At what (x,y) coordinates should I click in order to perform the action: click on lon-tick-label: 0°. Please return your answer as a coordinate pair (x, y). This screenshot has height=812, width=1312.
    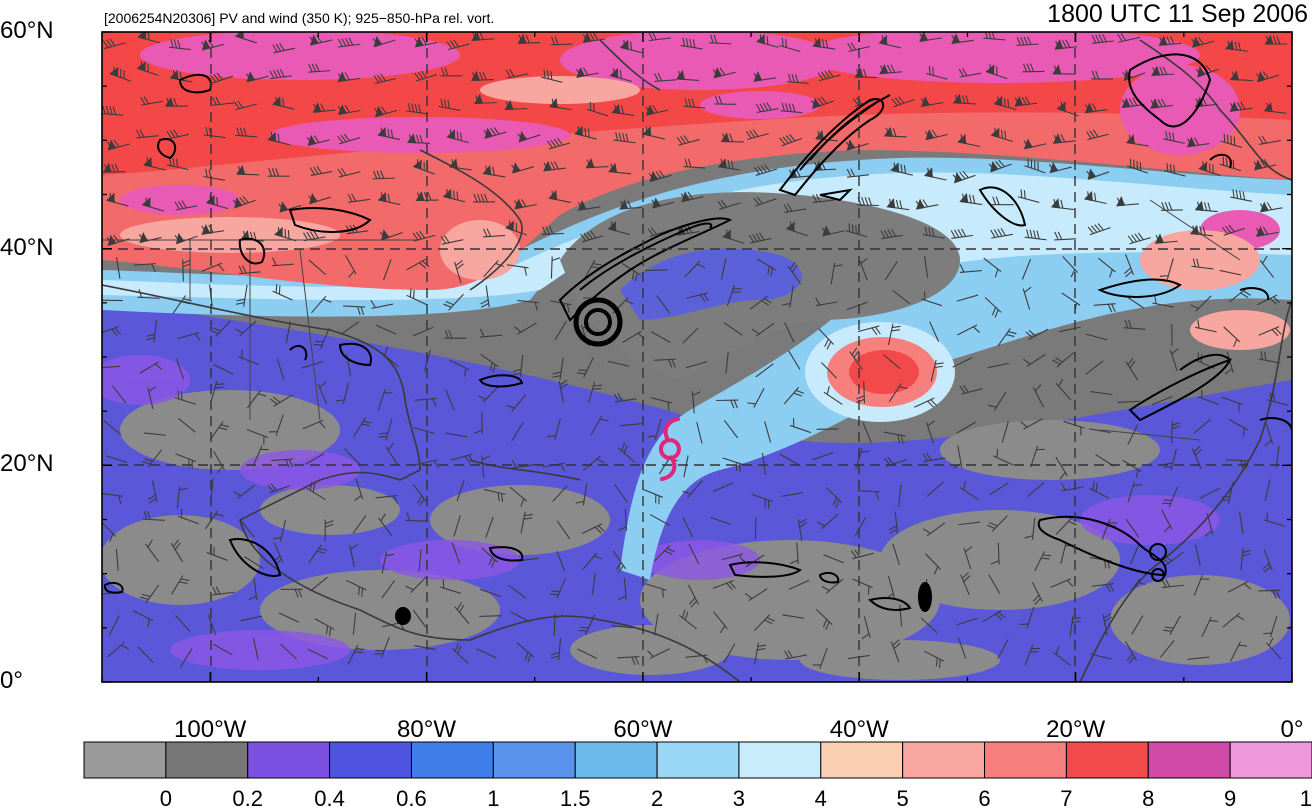
    Looking at the image, I should click on (1292, 730).